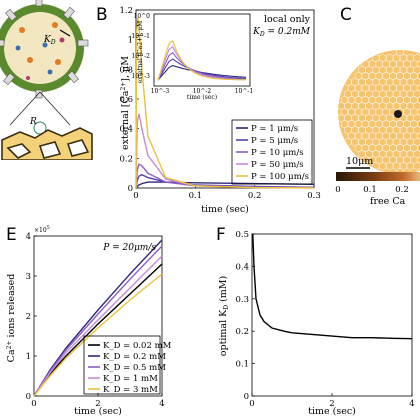 This screenshot has height=420, width=420. What do you see at coordinates (378, 176) in the screenshot?
I see `colorbar` at bounding box center [378, 176].